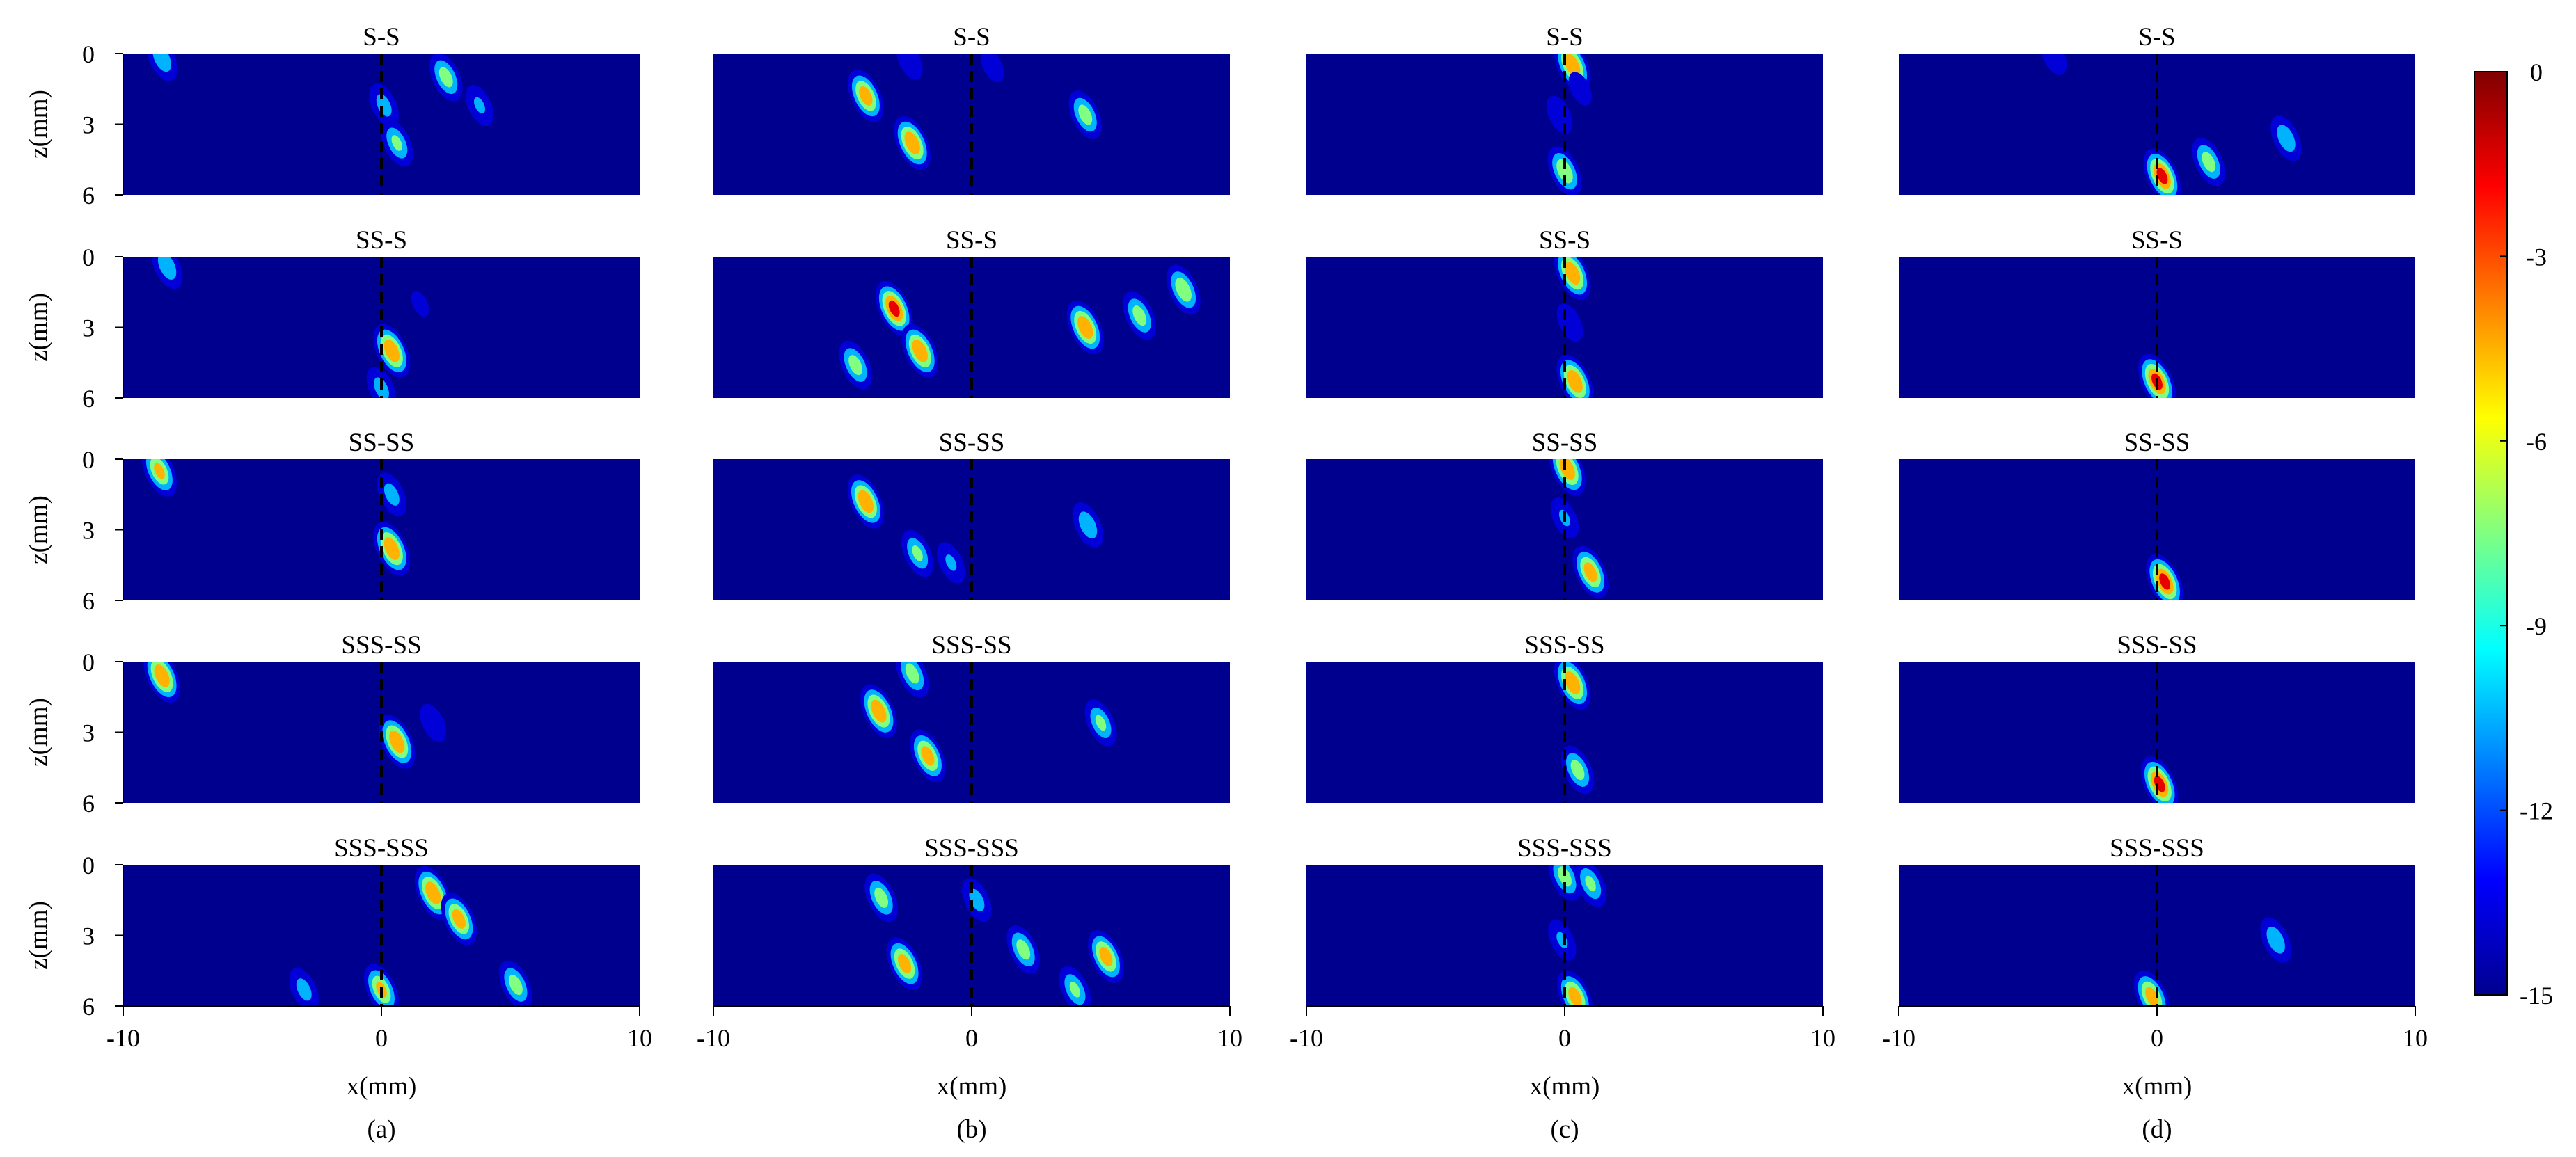 Image resolution: width=2576 pixels, height=1157 pixels. I want to click on axis-labels: x(mm) (a) x(mm) (b) x(mm) (c) x(mm) (d), so click(1269, 1108).